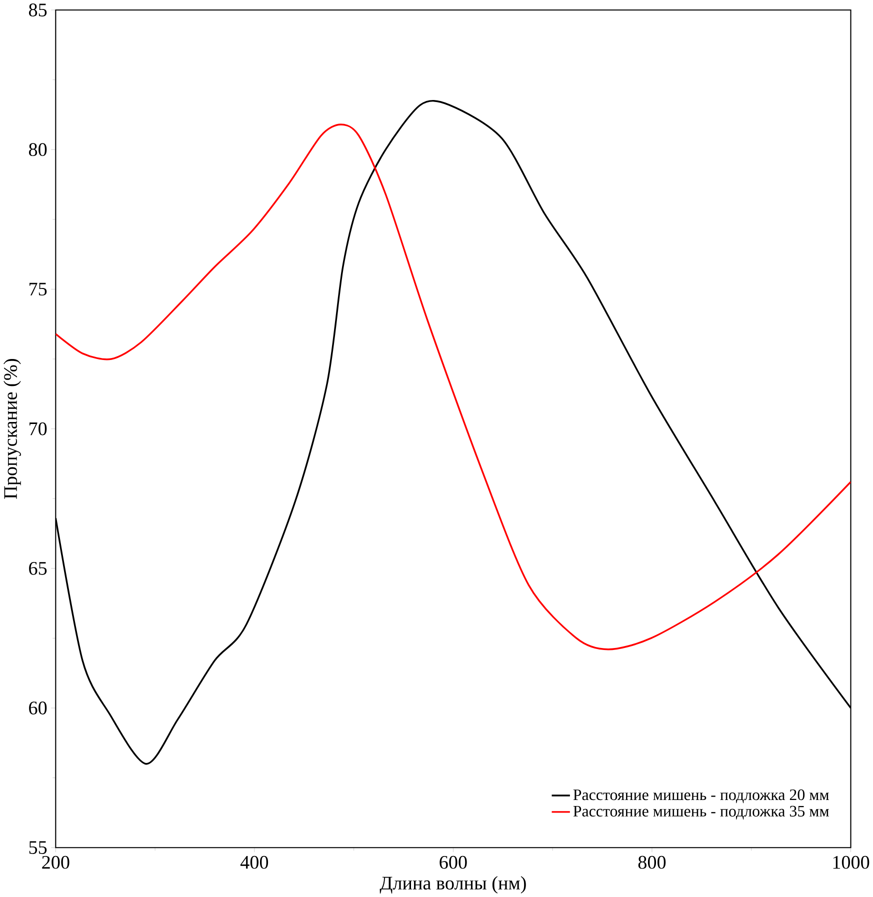  I want to click on y-tick-label: 70, so click(37, 429).